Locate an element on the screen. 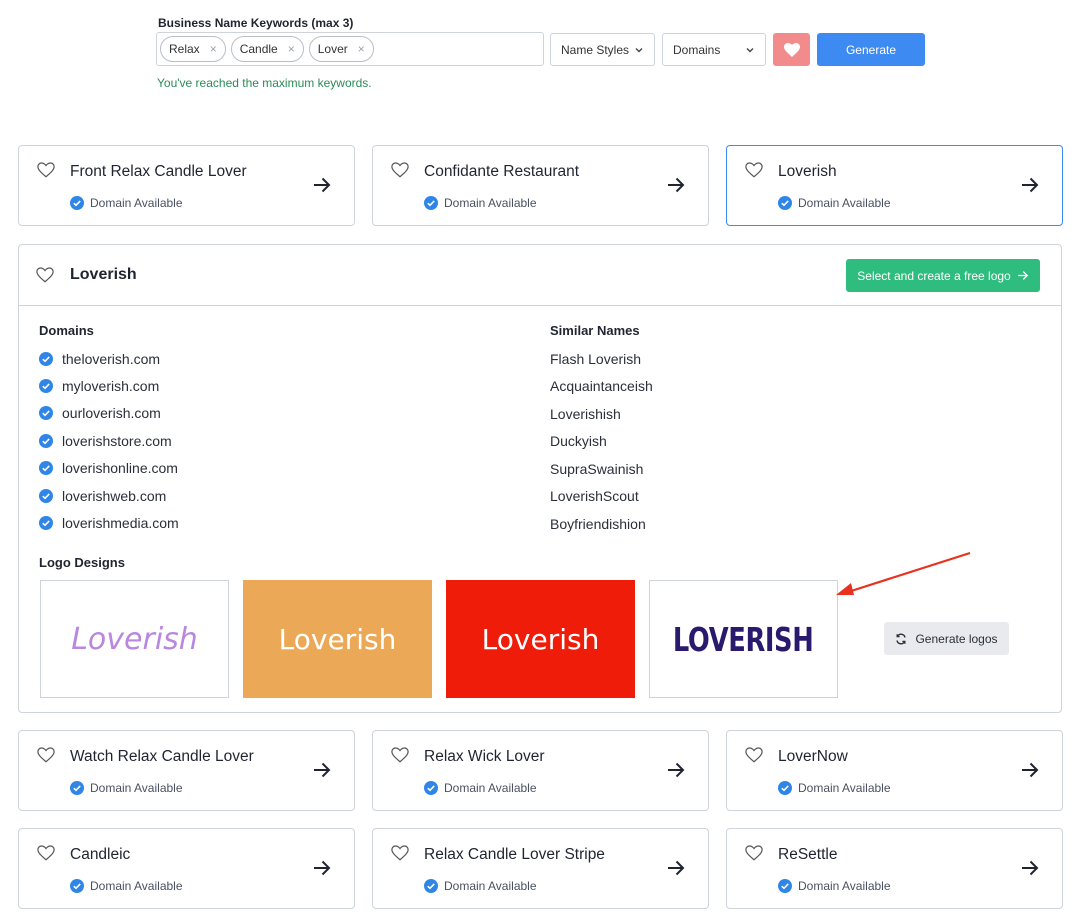  result-card: Candleic Domain Available is located at coordinates (186, 868).